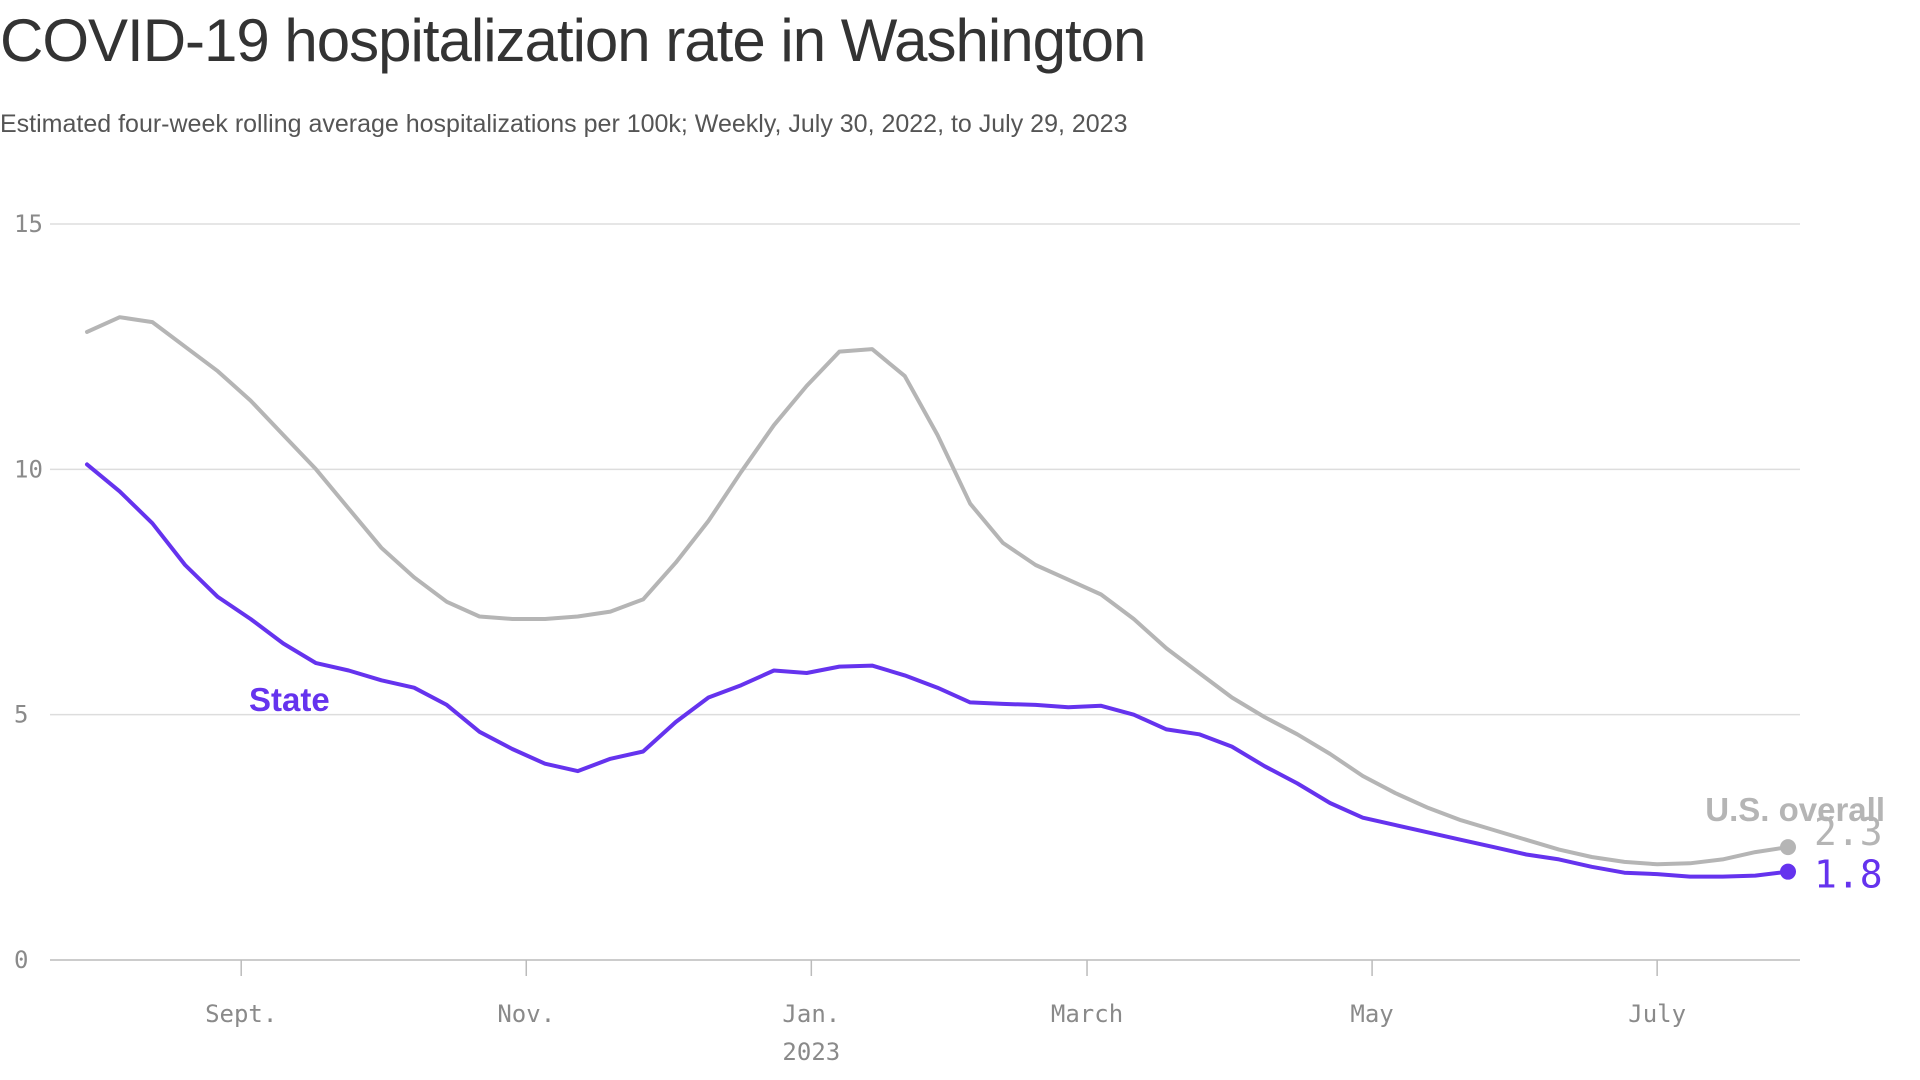 The height and width of the screenshot is (1080, 1920). What do you see at coordinates (1788, 847) in the screenshot?
I see `end-point-us-overall` at bounding box center [1788, 847].